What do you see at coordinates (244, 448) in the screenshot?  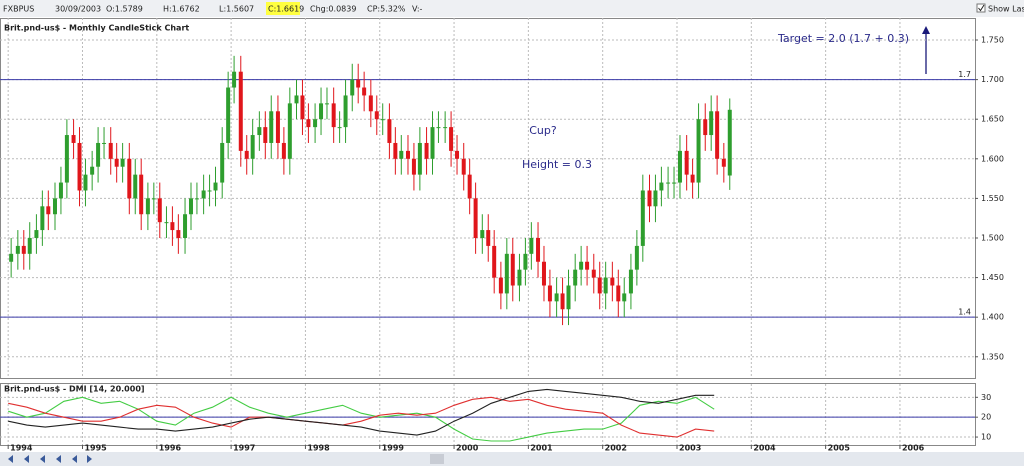 I see `x-tick-label: 1997` at bounding box center [244, 448].